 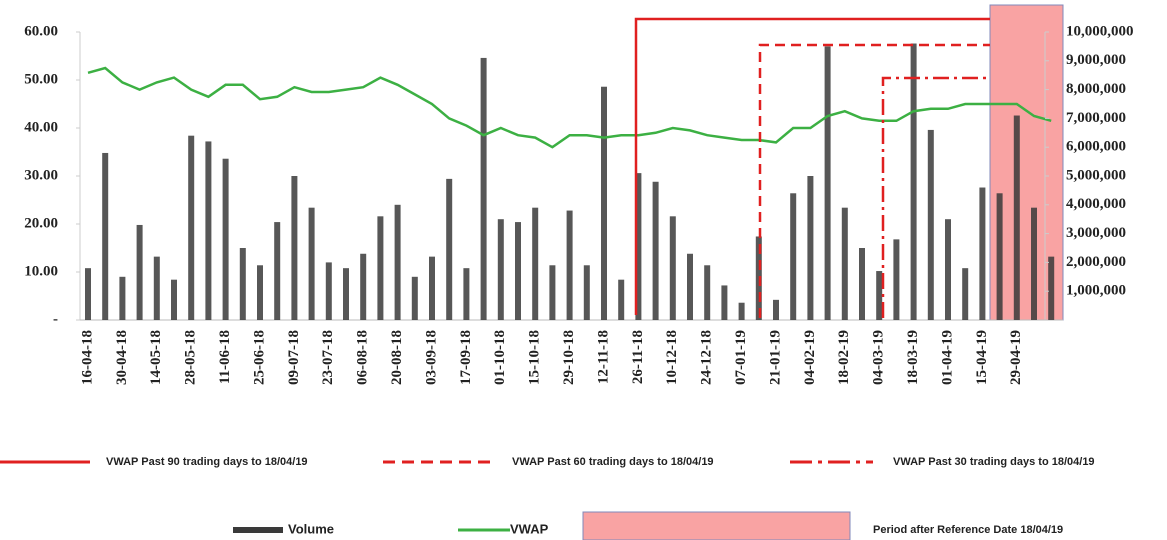 I want to click on x-tick-label: 24-12-18, so click(x=707, y=357).